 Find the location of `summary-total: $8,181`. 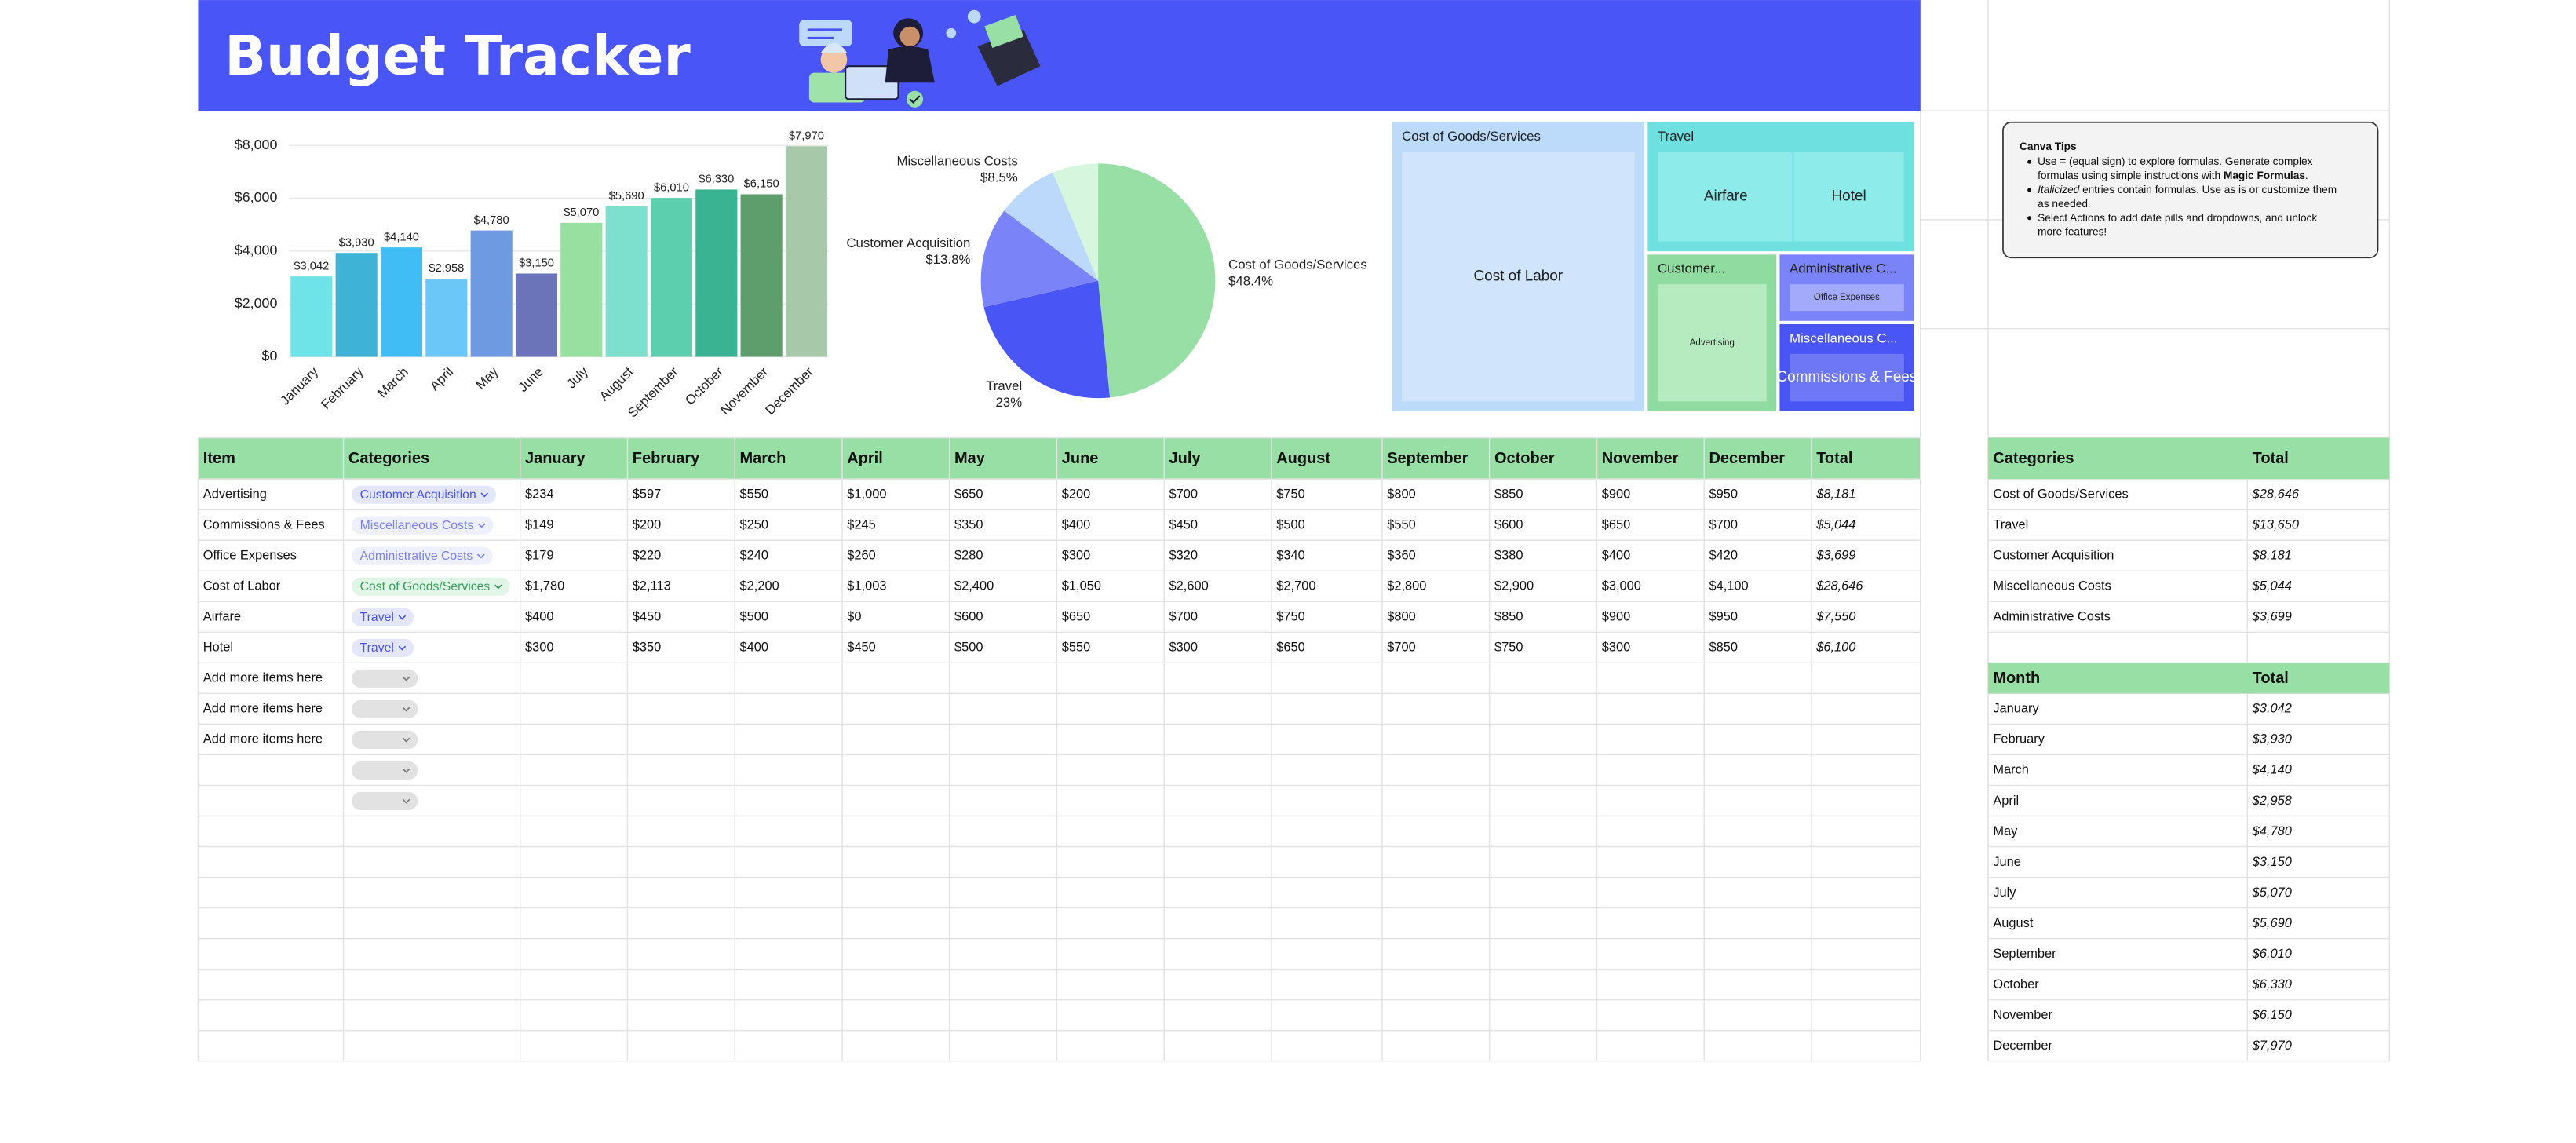

summary-total: $8,181 is located at coordinates (2272, 556).